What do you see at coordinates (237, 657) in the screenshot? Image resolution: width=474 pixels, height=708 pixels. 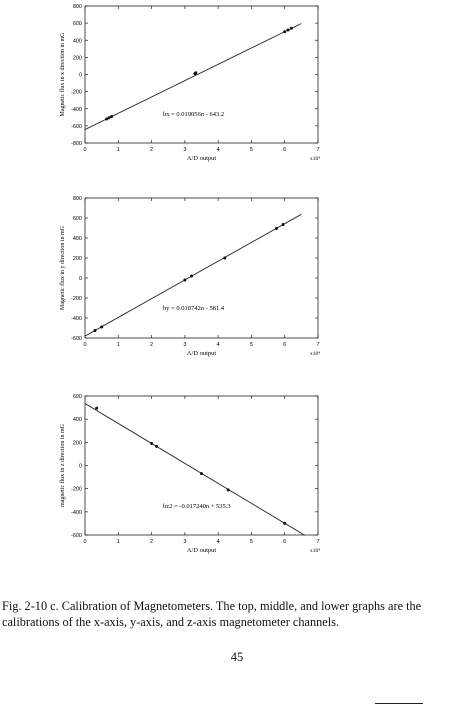 I see `page-number: 45` at bounding box center [237, 657].